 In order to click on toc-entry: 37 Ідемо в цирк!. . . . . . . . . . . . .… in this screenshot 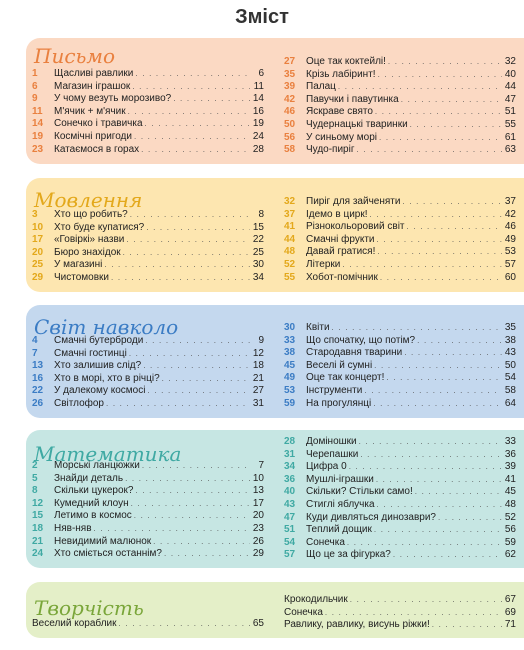, I will do `click(400, 215)`.